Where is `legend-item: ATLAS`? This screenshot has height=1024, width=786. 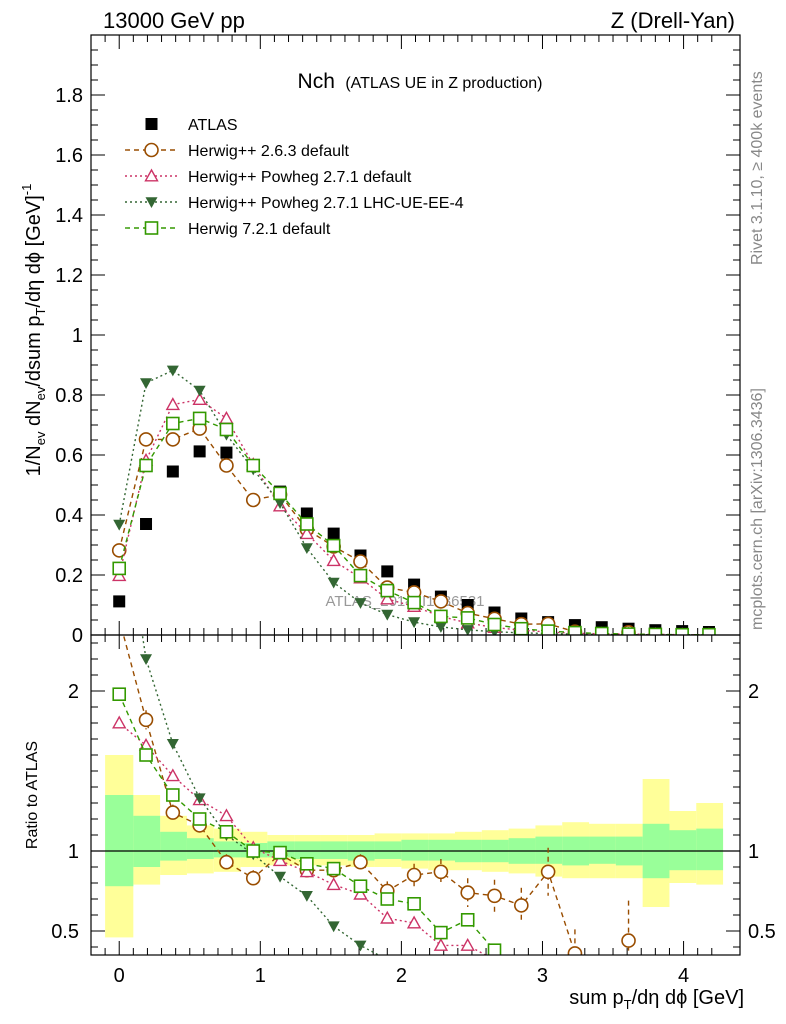
legend-item: ATLAS is located at coordinates (191, 125).